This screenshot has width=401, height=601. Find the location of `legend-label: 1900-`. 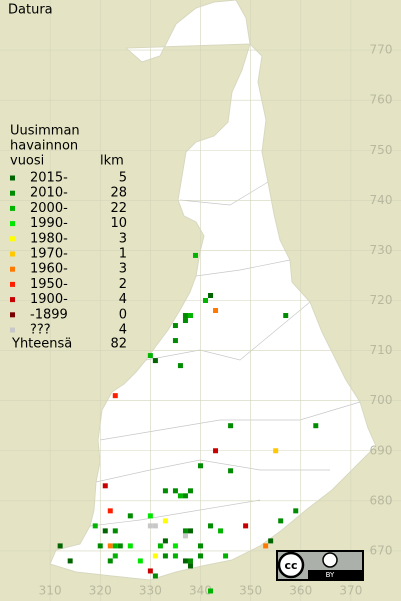

legend-label: 1900- is located at coordinates (49, 299).